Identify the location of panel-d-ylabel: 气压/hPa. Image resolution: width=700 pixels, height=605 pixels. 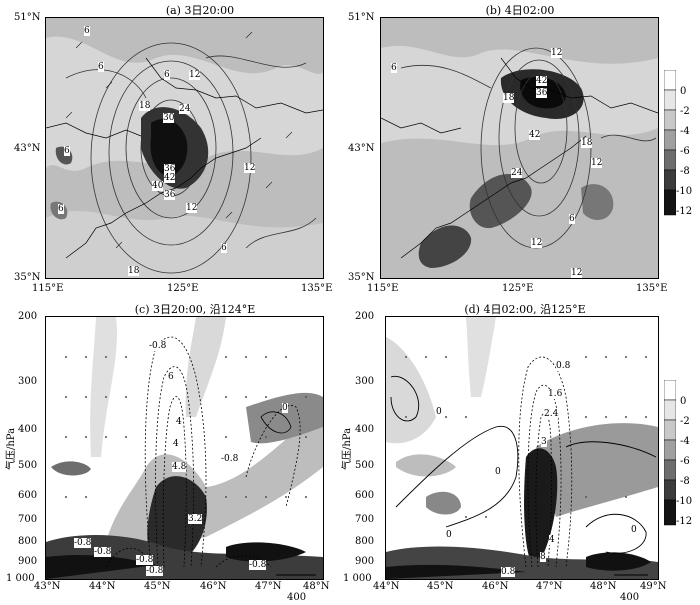
(347, 448).